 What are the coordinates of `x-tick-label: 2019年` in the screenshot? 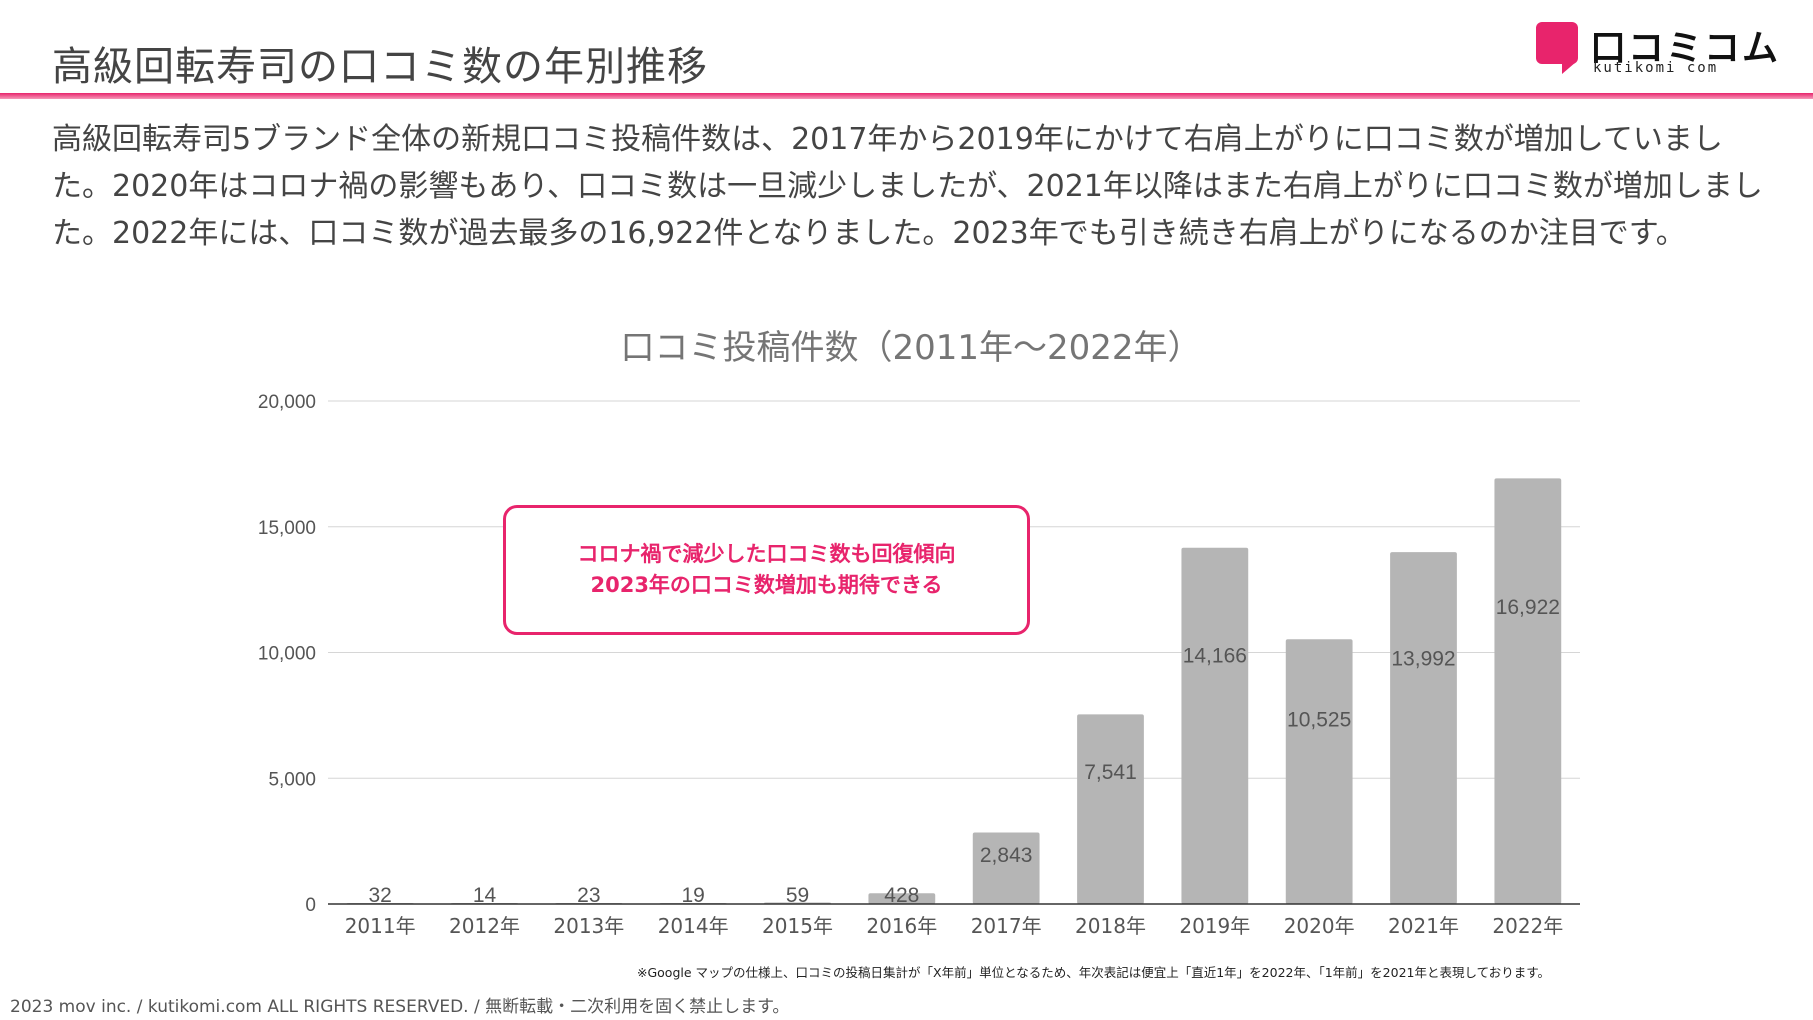 It's located at (1214, 926).